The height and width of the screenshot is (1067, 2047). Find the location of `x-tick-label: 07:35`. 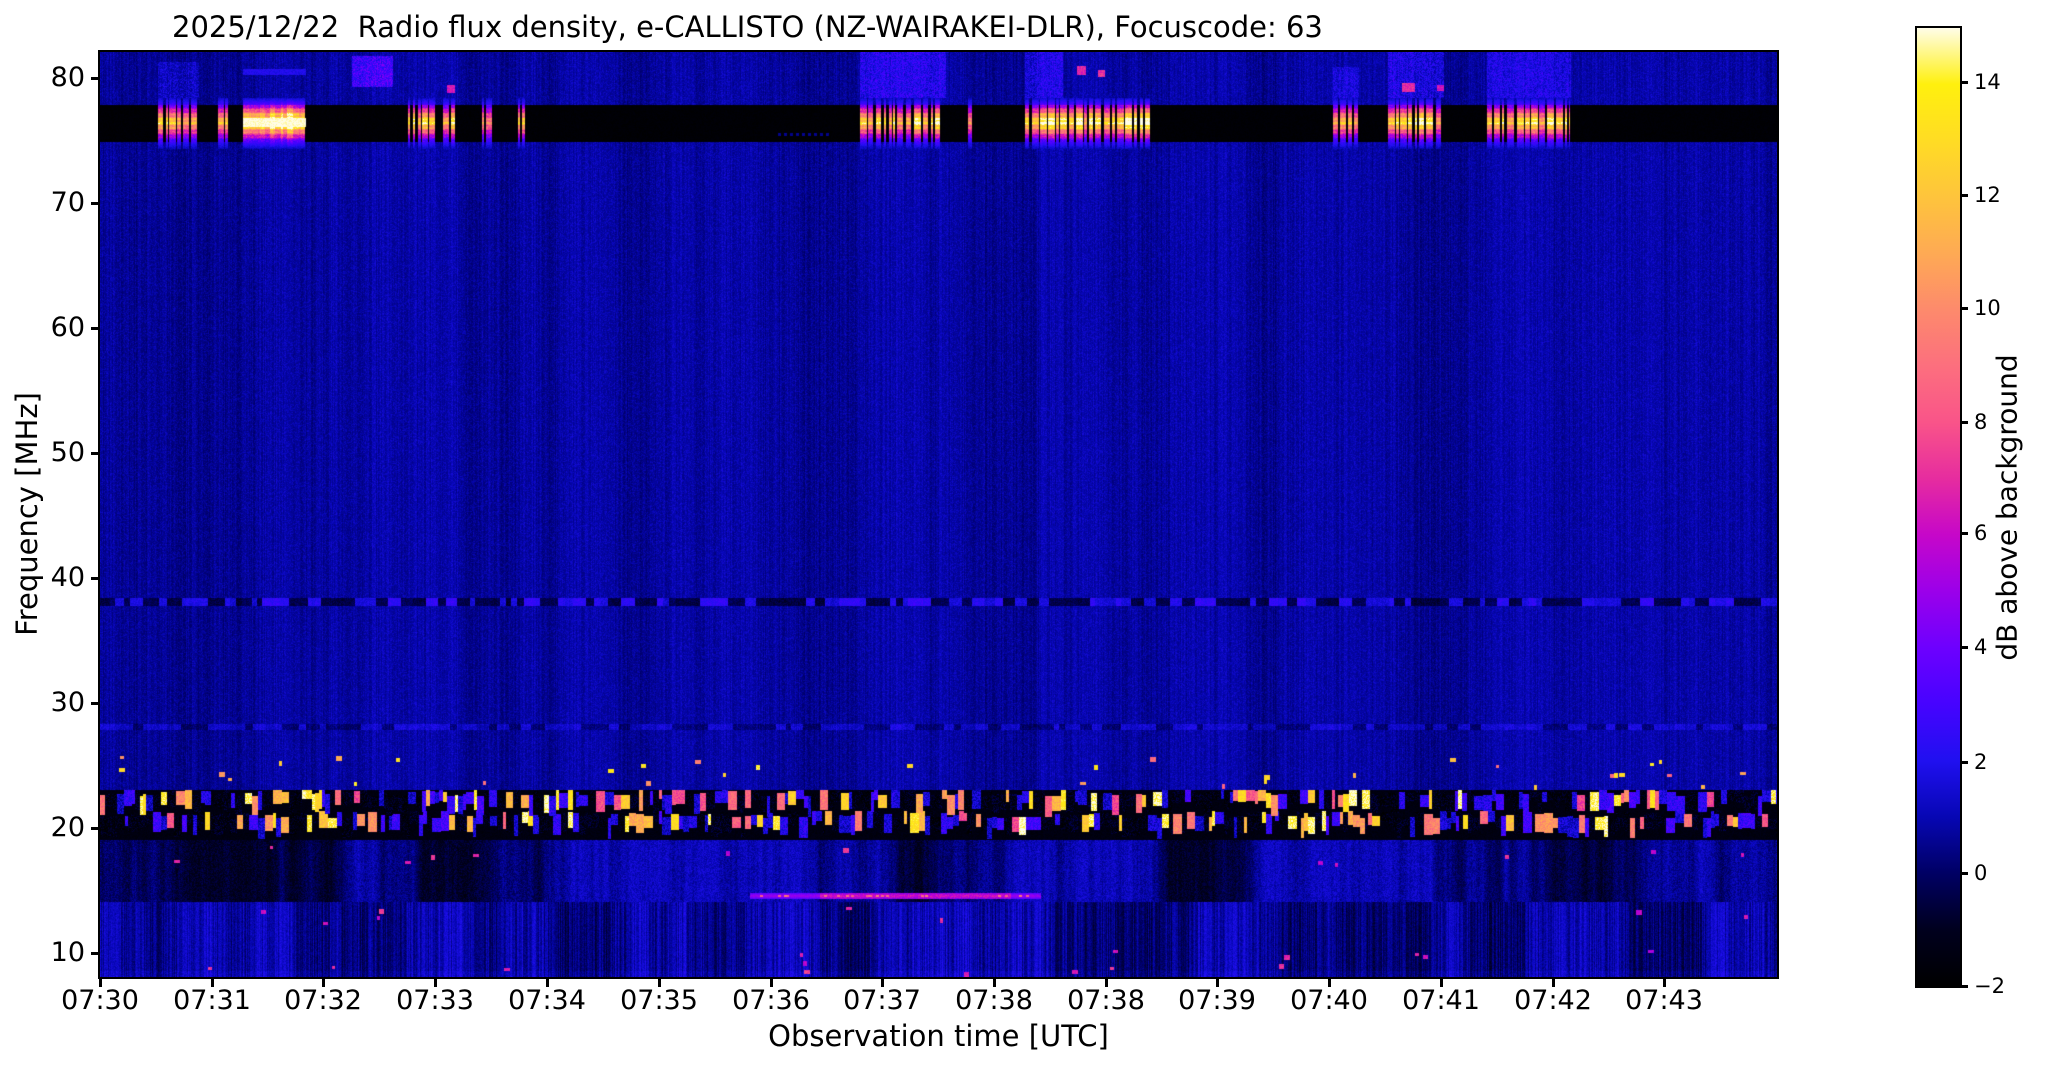

x-tick-label: 07:35 is located at coordinates (659, 1000).